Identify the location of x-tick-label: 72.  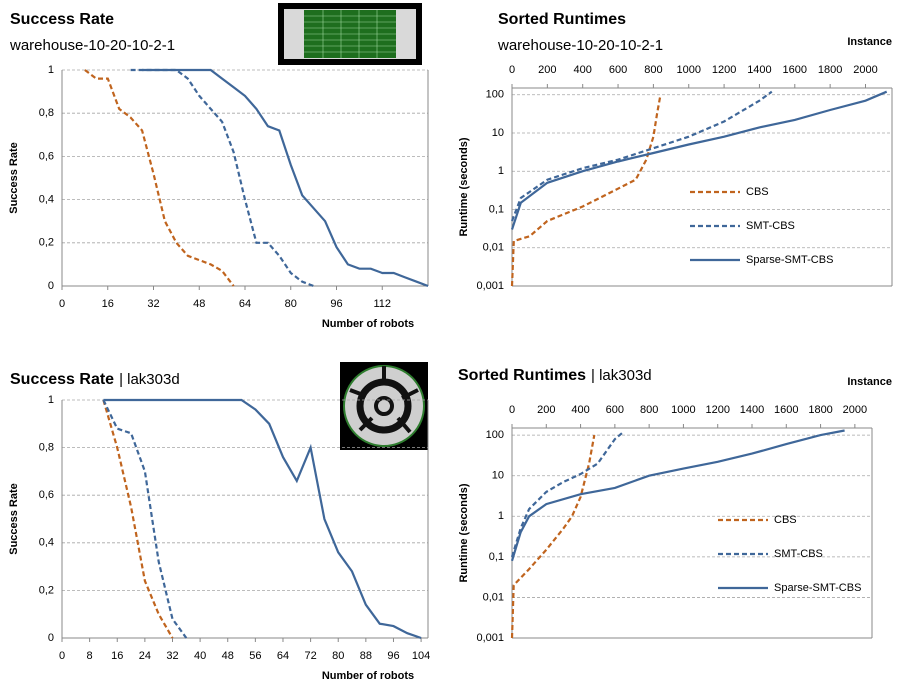
(310, 656).